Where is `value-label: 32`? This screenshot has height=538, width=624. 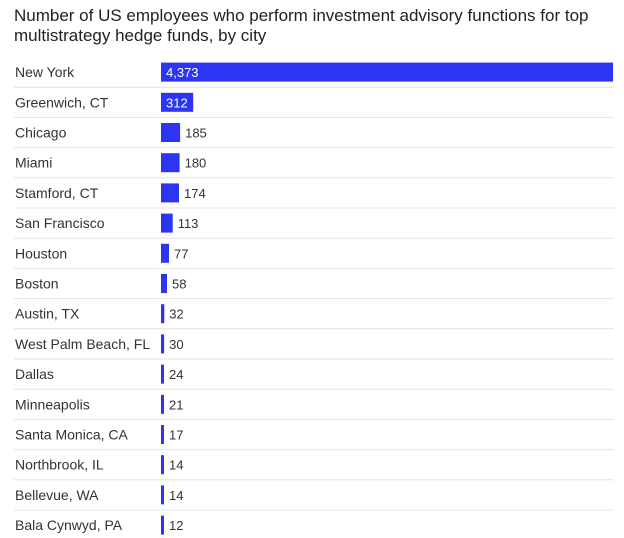
value-label: 32 is located at coordinates (176, 314).